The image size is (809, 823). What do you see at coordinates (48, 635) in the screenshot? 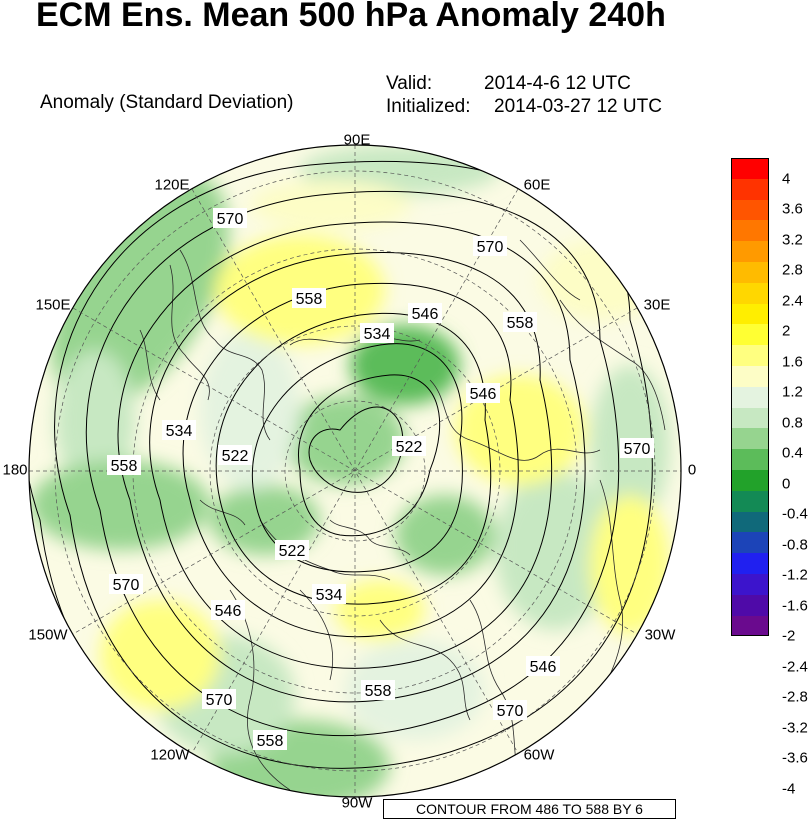
I see `lon-label-150w: 150W` at bounding box center [48, 635].